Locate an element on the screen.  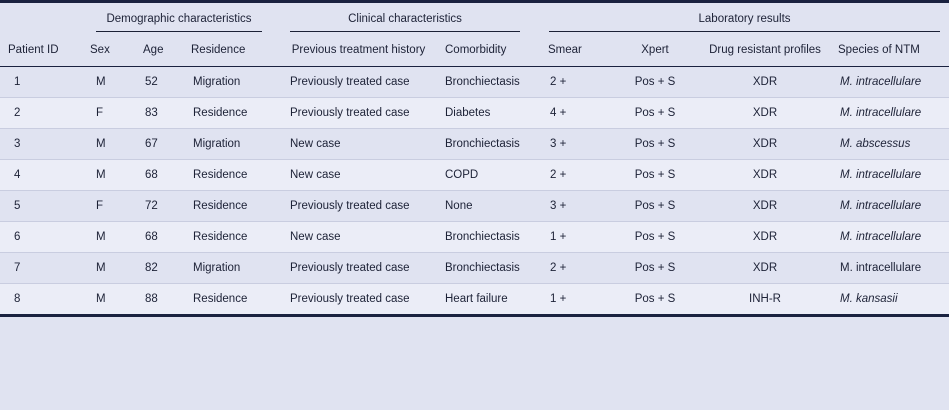
col-header-species: Species of NTM is located at coordinates (889, 50).